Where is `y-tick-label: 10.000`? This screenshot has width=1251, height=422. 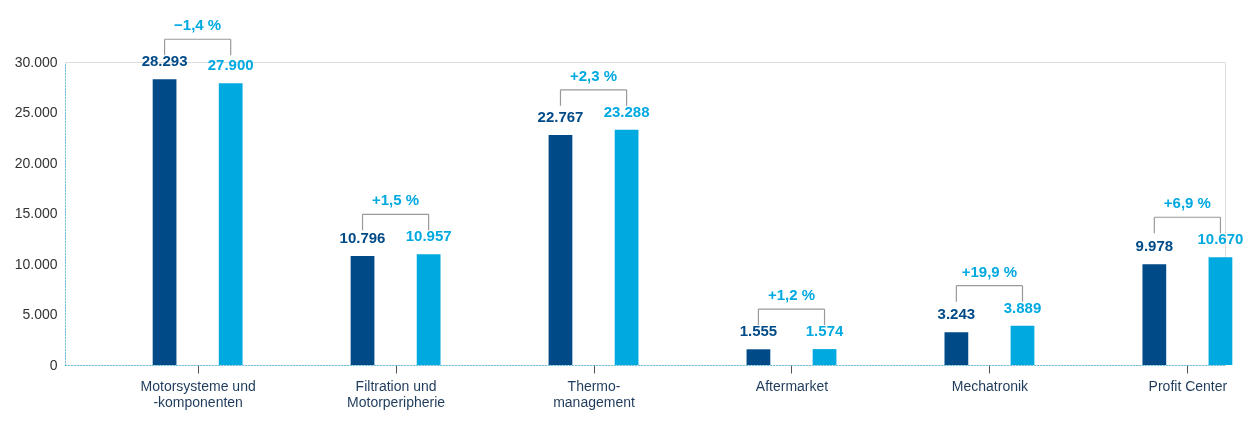 y-tick-label: 10.000 is located at coordinates (36, 263).